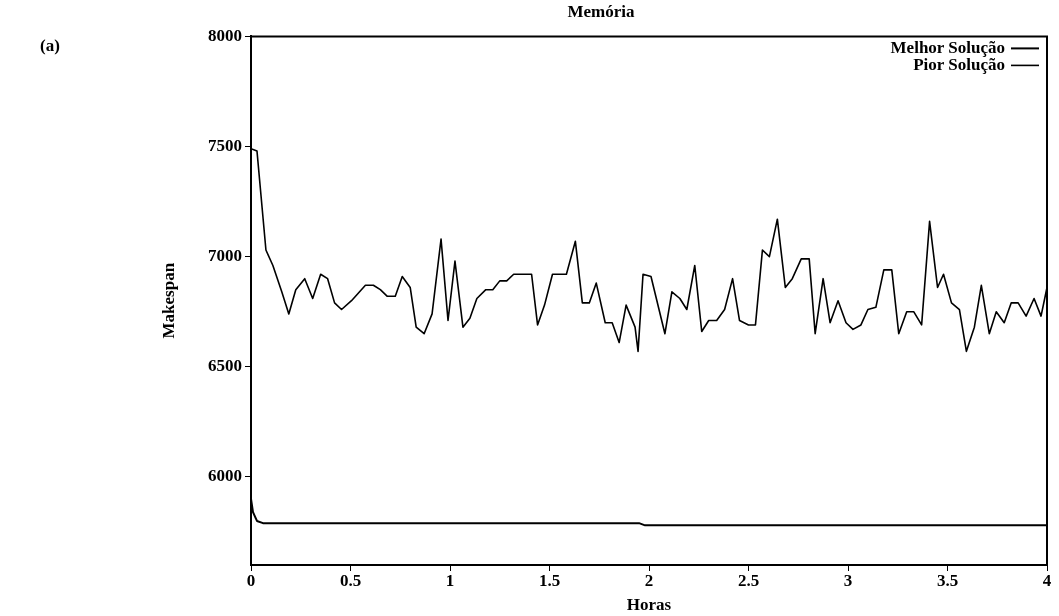  Describe the element at coordinates (225, 366) in the screenshot. I see `y-tick-label: 6500` at that location.